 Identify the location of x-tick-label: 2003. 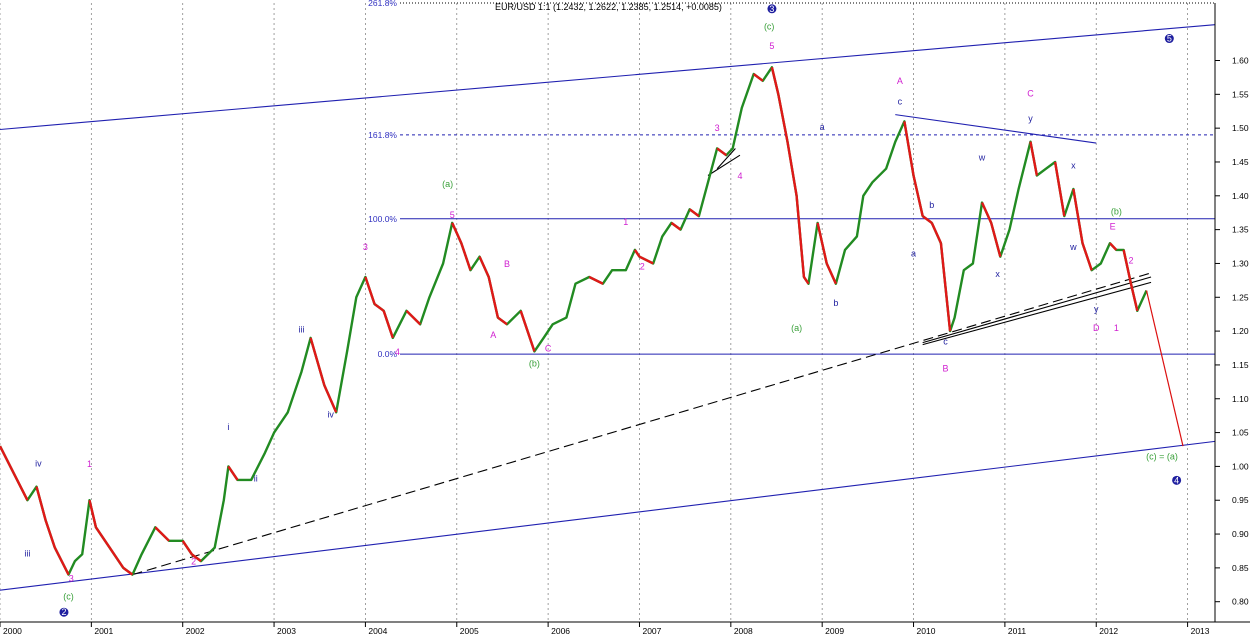
(286, 631).